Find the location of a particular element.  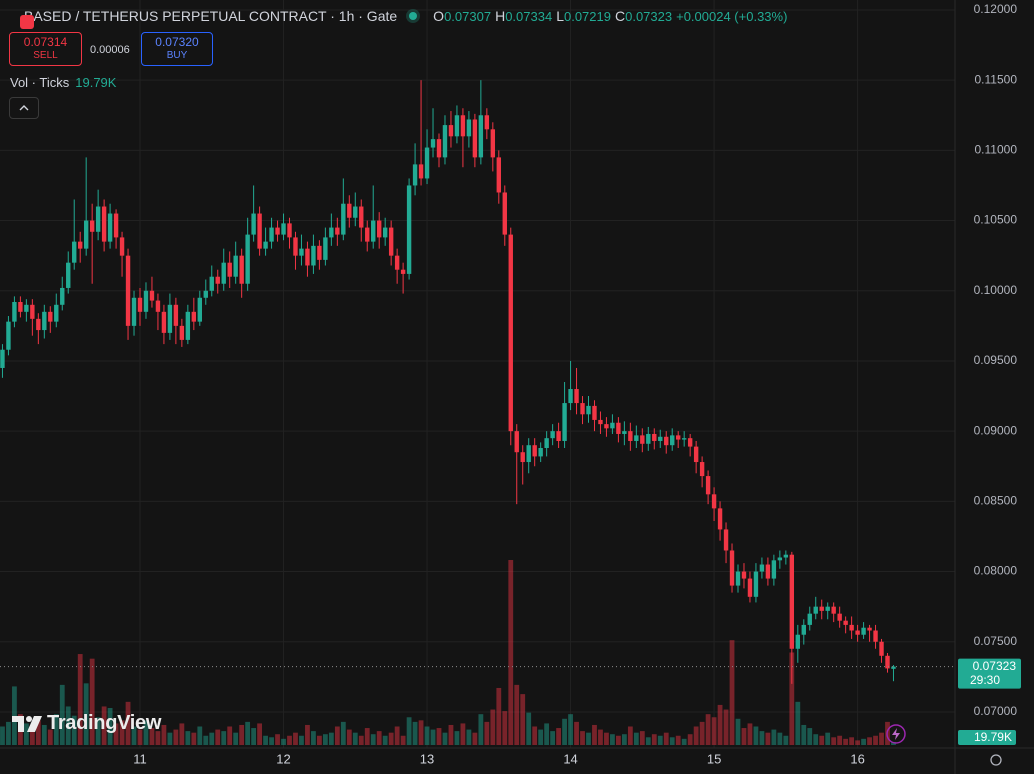

y-tick-label: 0.11000 is located at coordinates (996, 150).